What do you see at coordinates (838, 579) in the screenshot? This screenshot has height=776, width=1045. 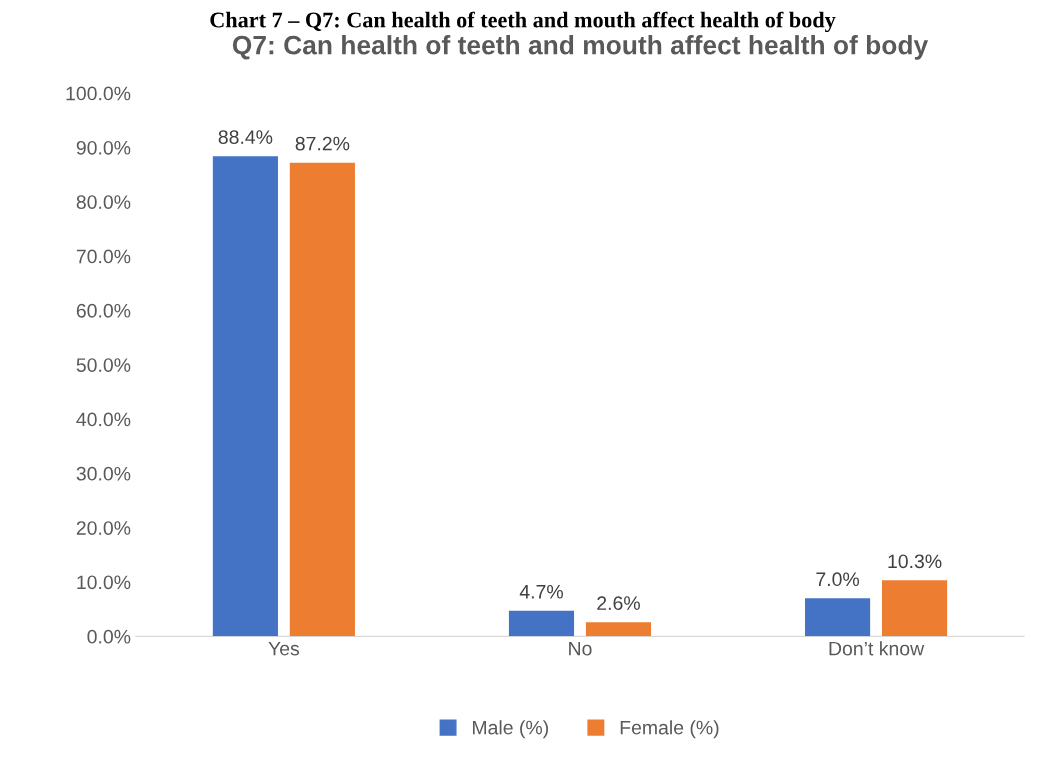 I see `data-label: 7.0%` at bounding box center [838, 579].